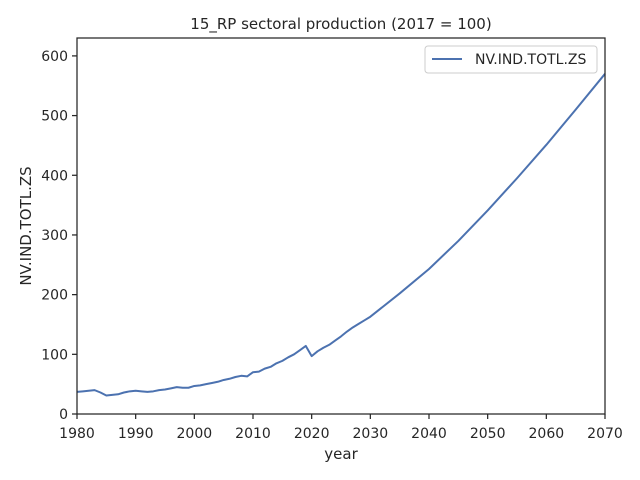  I want to click on x-axis-ticks: 1980 1990 2000 2010 2020 2030 2040 2050 2060 2070, so click(341, 428).